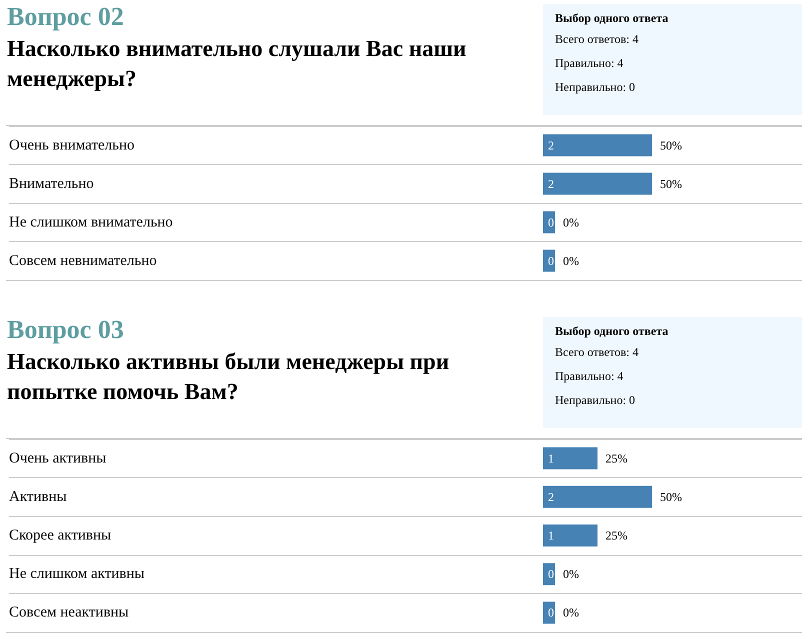 The width and height of the screenshot is (808, 639). Describe the element at coordinates (51, 184) in the screenshot. I see `y-tick-label: Внимательно` at that location.